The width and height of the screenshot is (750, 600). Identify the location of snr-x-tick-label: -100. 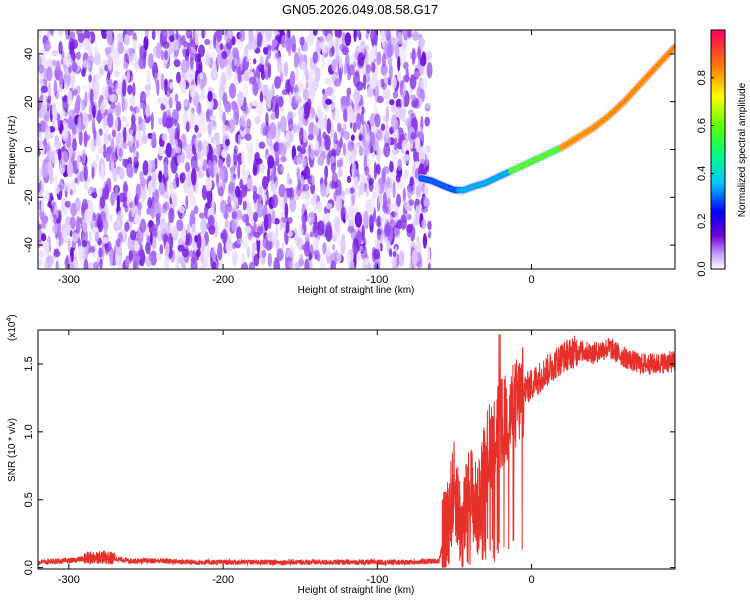
(377, 580).